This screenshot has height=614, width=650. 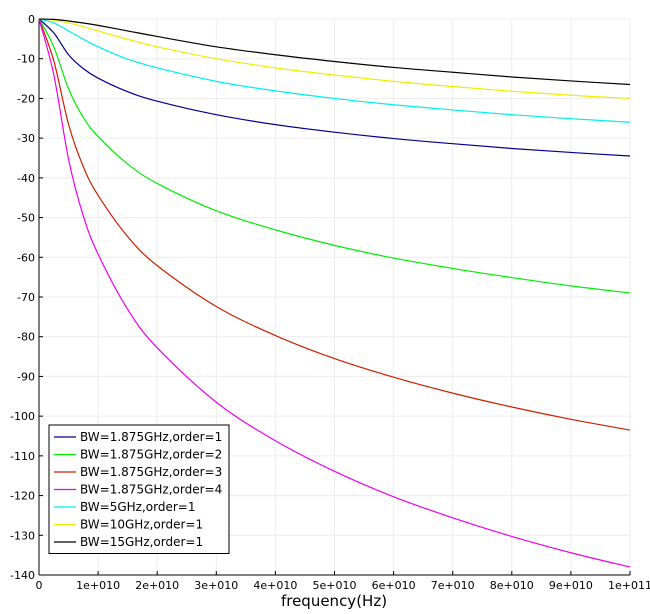 What do you see at coordinates (26, 218) in the screenshot?
I see `y-tick-label: -50` at bounding box center [26, 218].